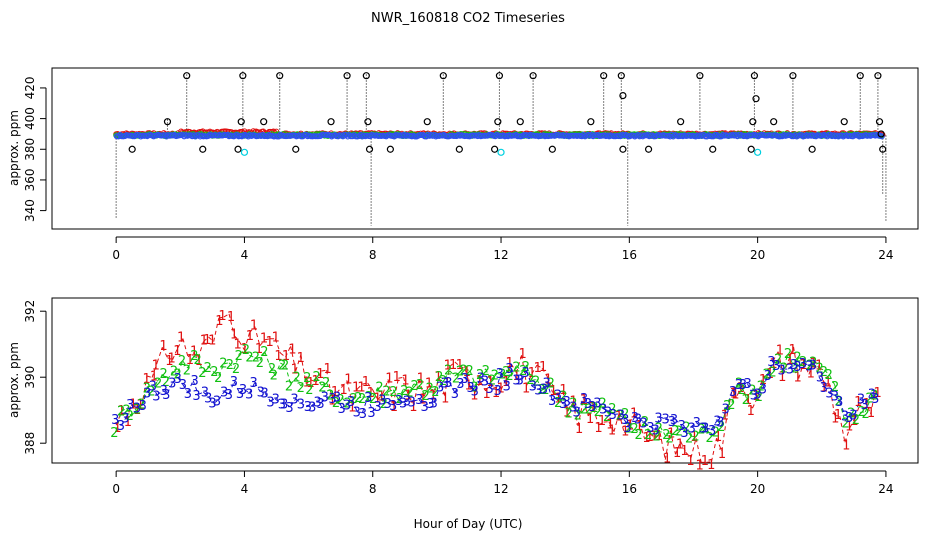 The height and width of the screenshot is (540, 936). Describe the element at coordinates (30, 149) in the screenshot. I see `top-y-tick-label: 380` at that location.